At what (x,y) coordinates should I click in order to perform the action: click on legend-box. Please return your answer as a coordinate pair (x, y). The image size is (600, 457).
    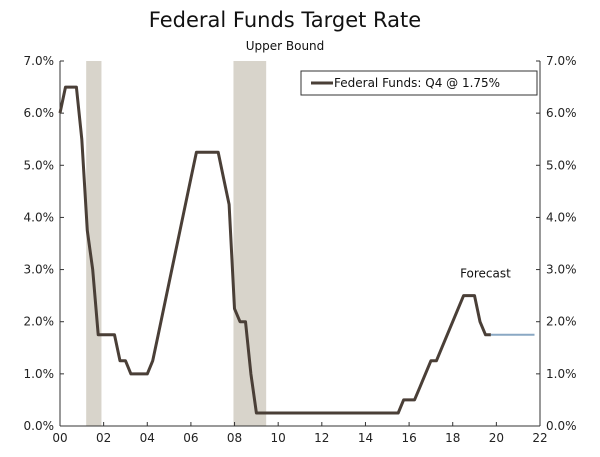
    Looking at the image, I should click on (419, 83).